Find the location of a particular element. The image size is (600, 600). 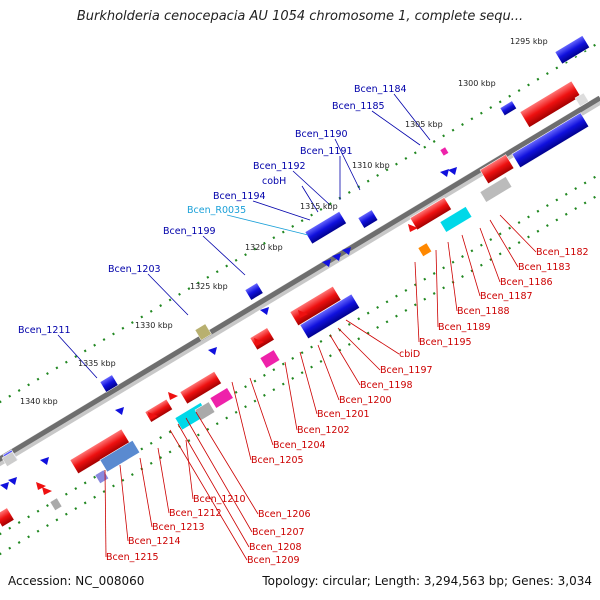

gene-label: Bcen_1200 is located at coordinates (365, 400).